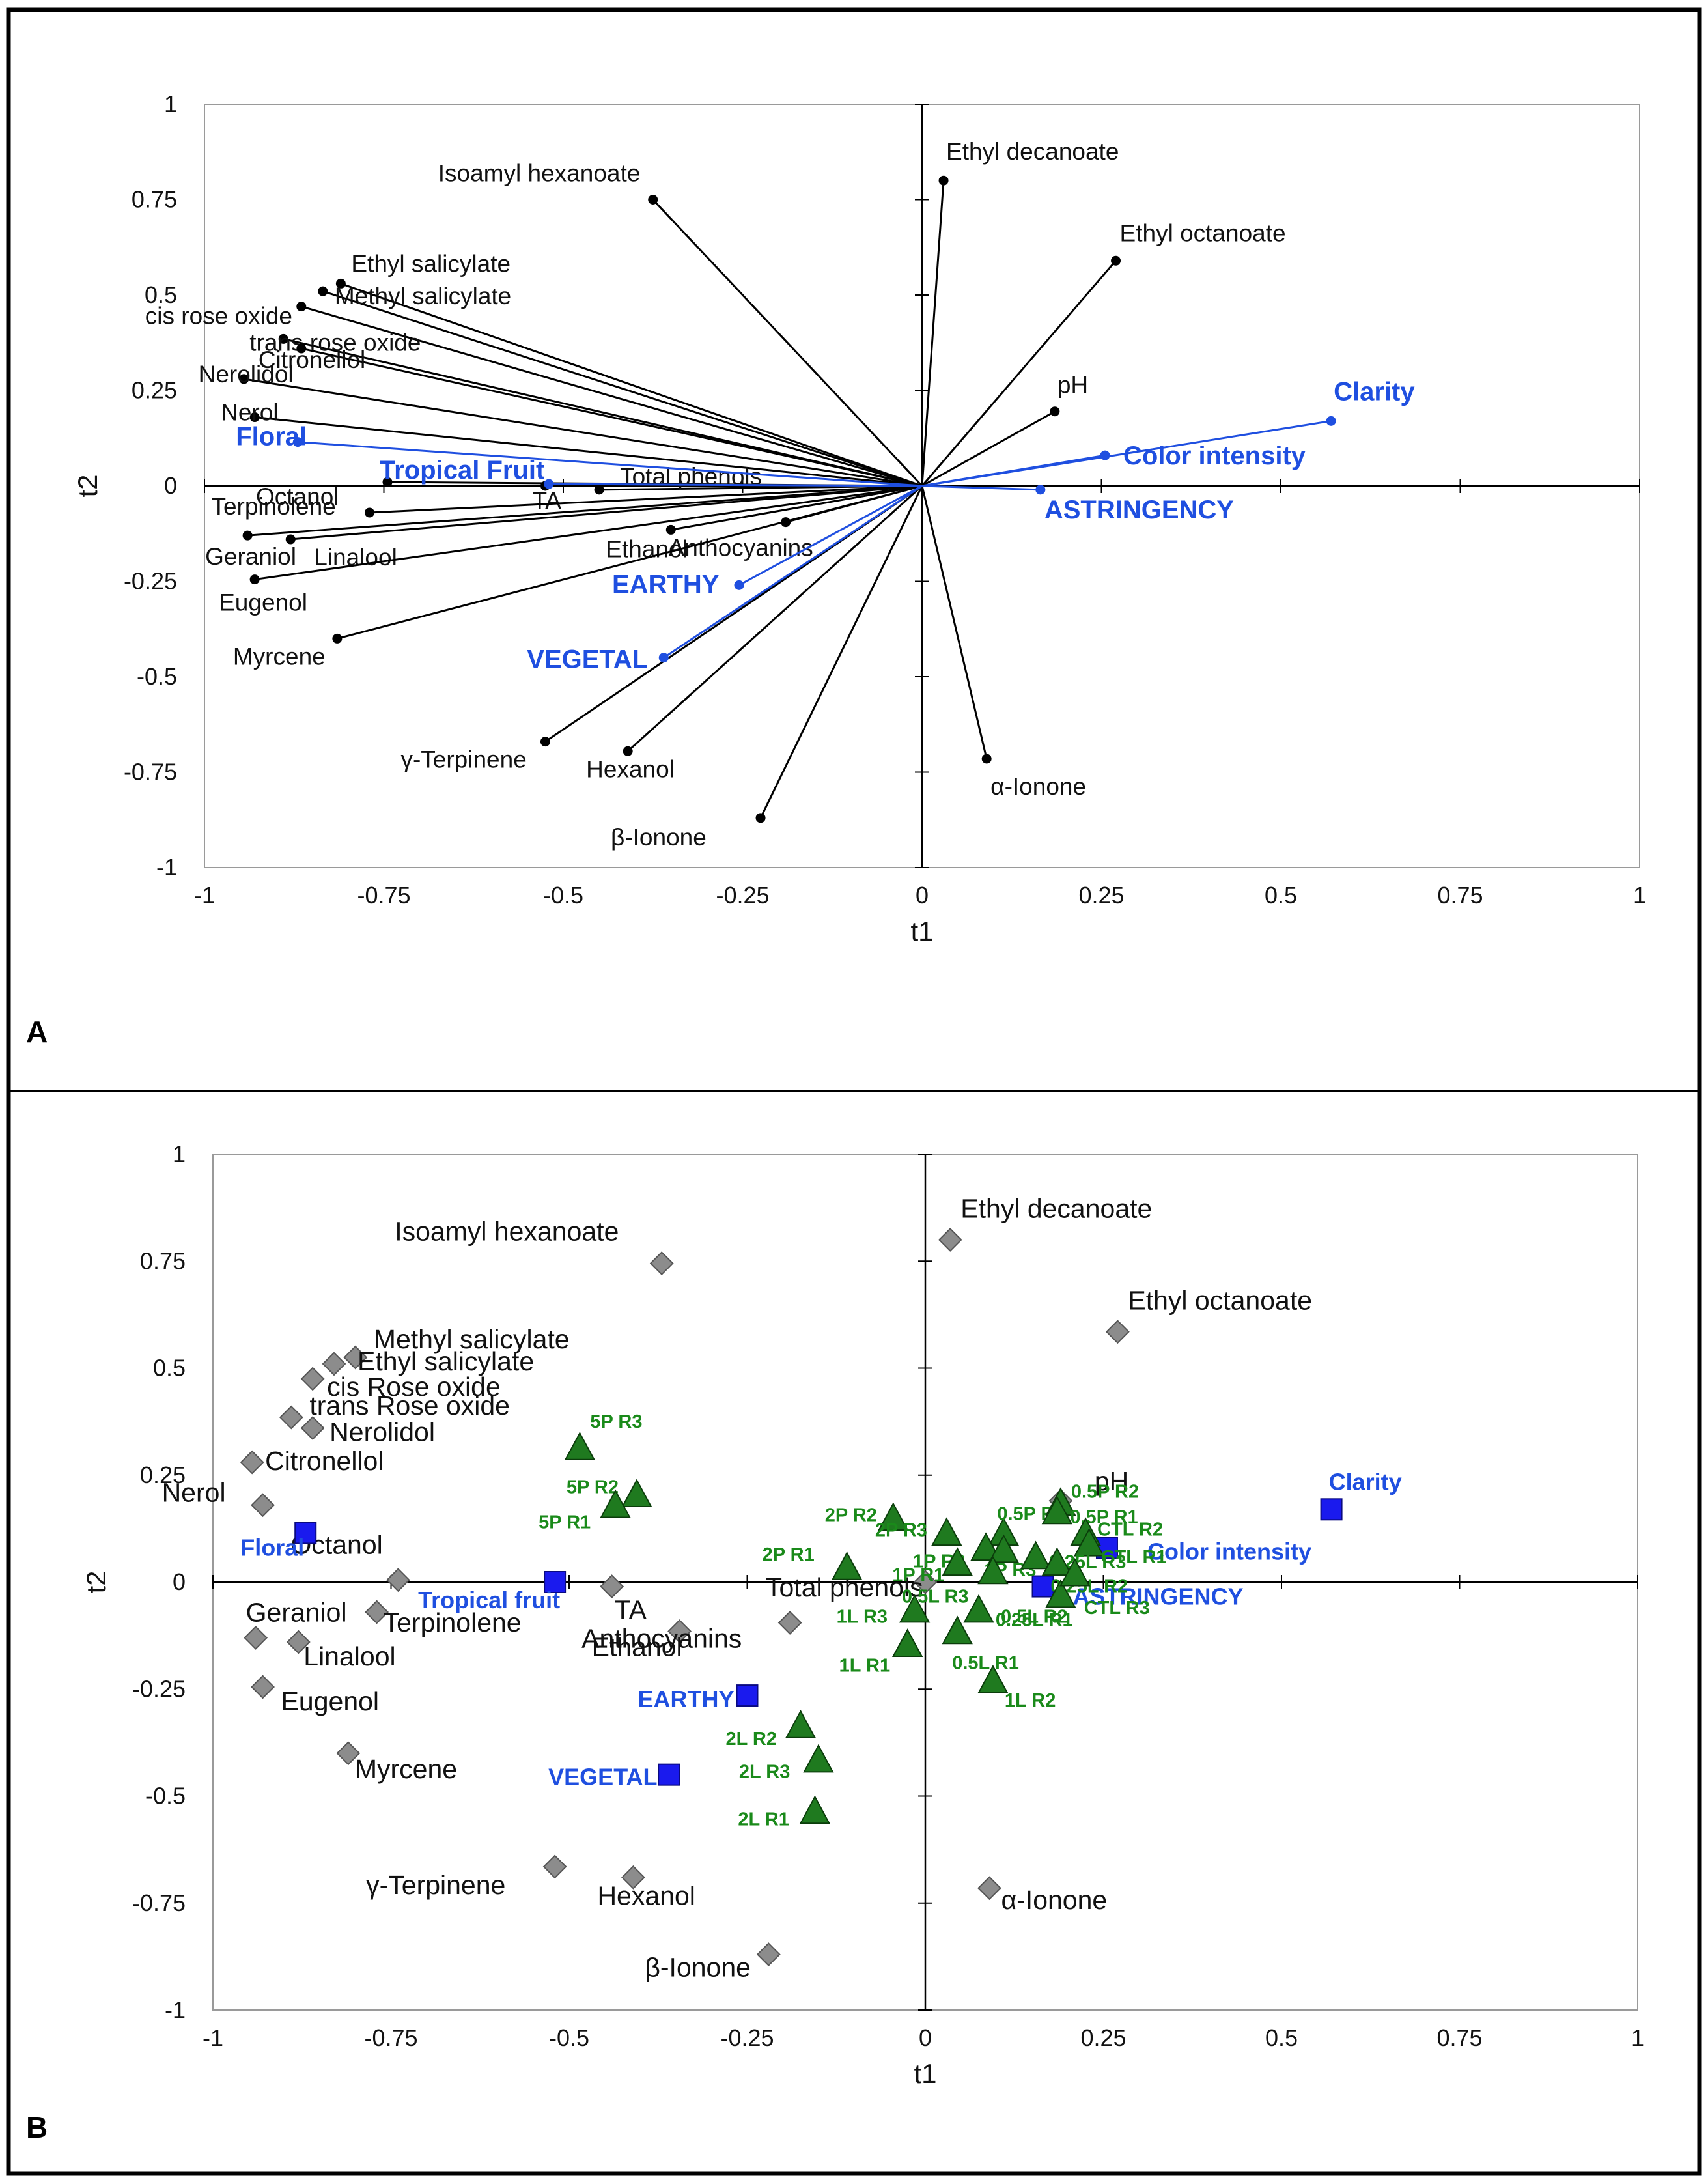  I want to click on observation-point-2p-r1, so click(847, 1565).